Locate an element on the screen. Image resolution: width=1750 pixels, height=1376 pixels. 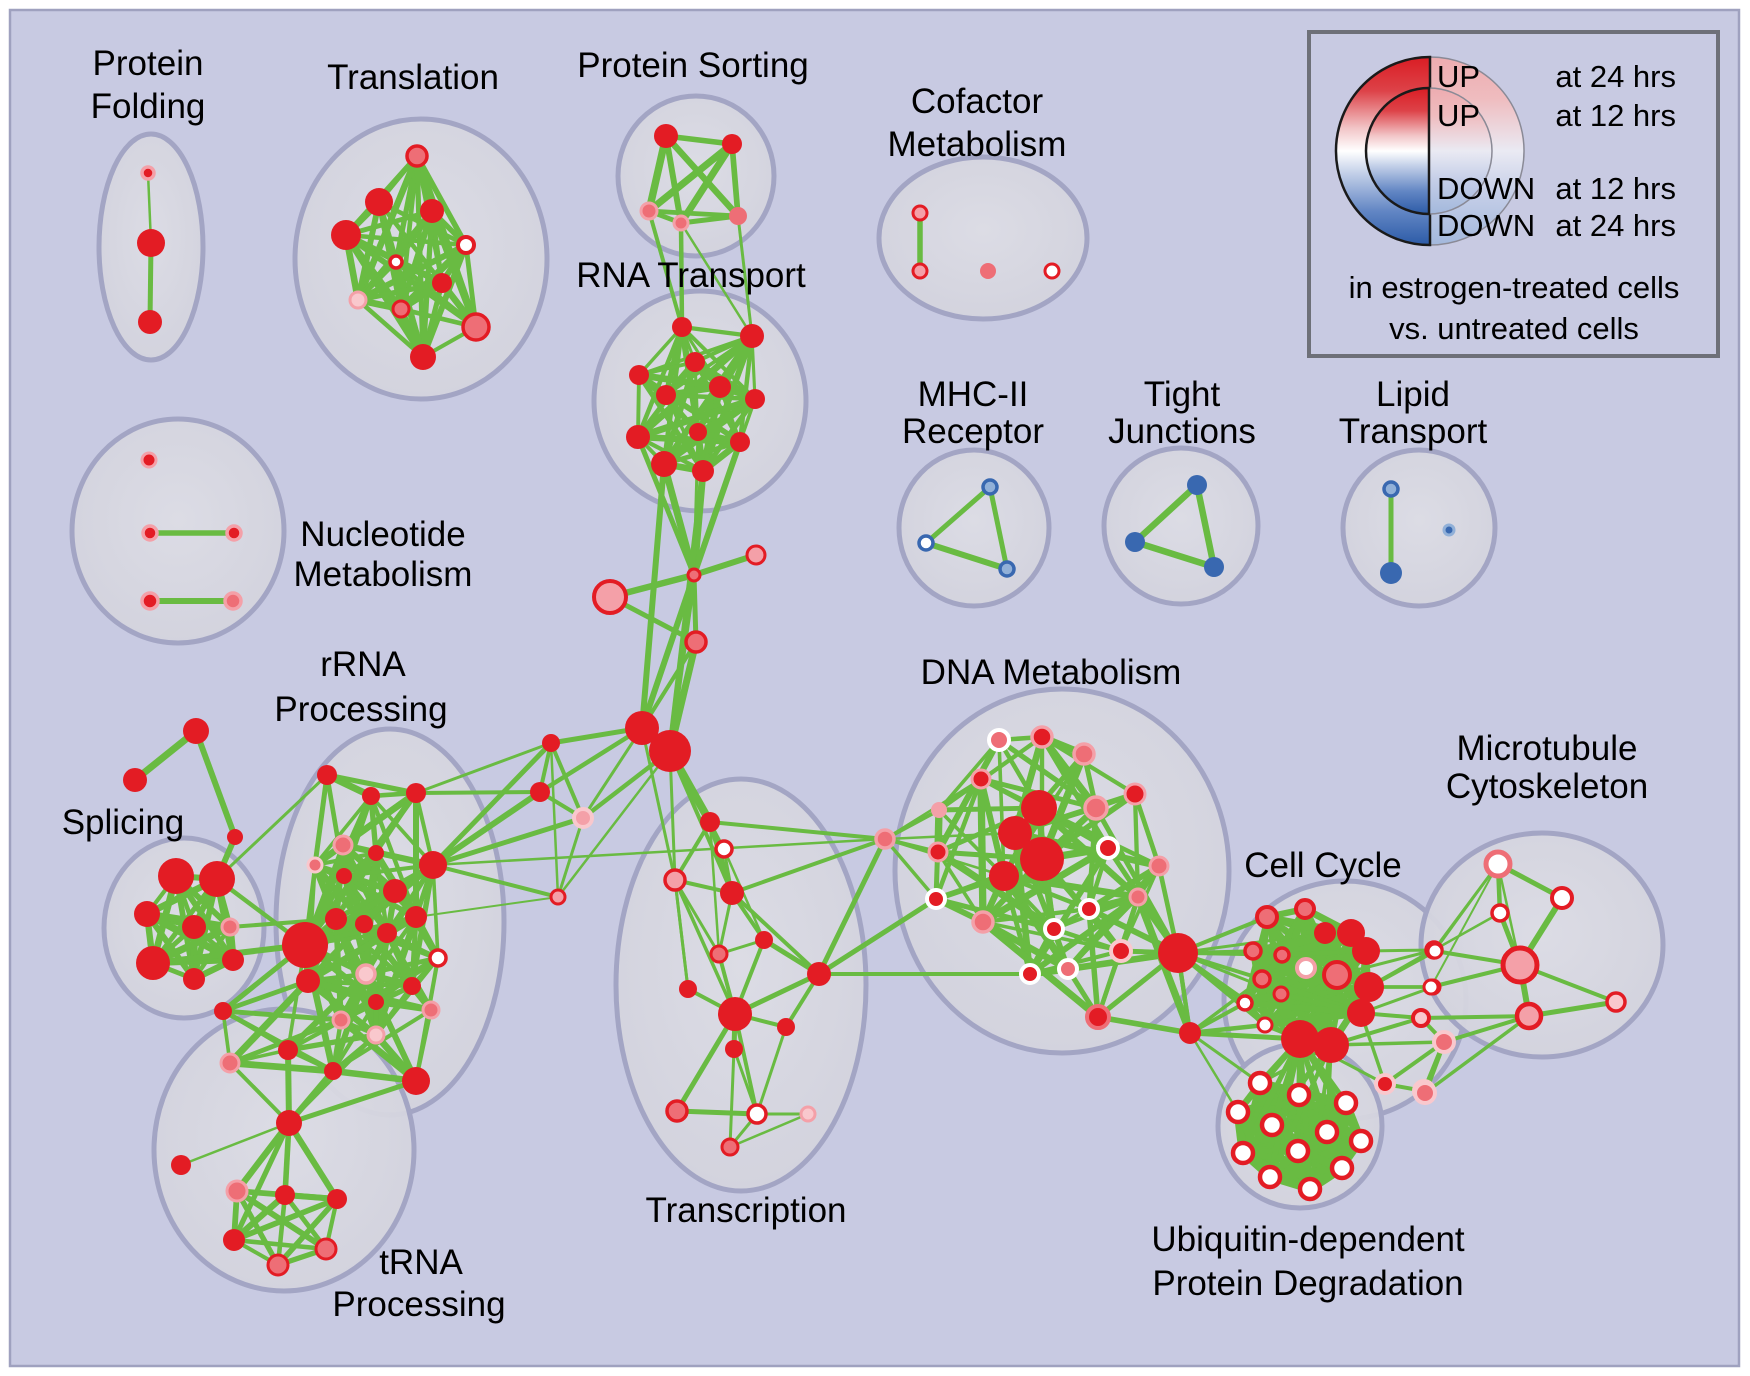
svg-text: Lipid is located at coordinates (1413, 394).